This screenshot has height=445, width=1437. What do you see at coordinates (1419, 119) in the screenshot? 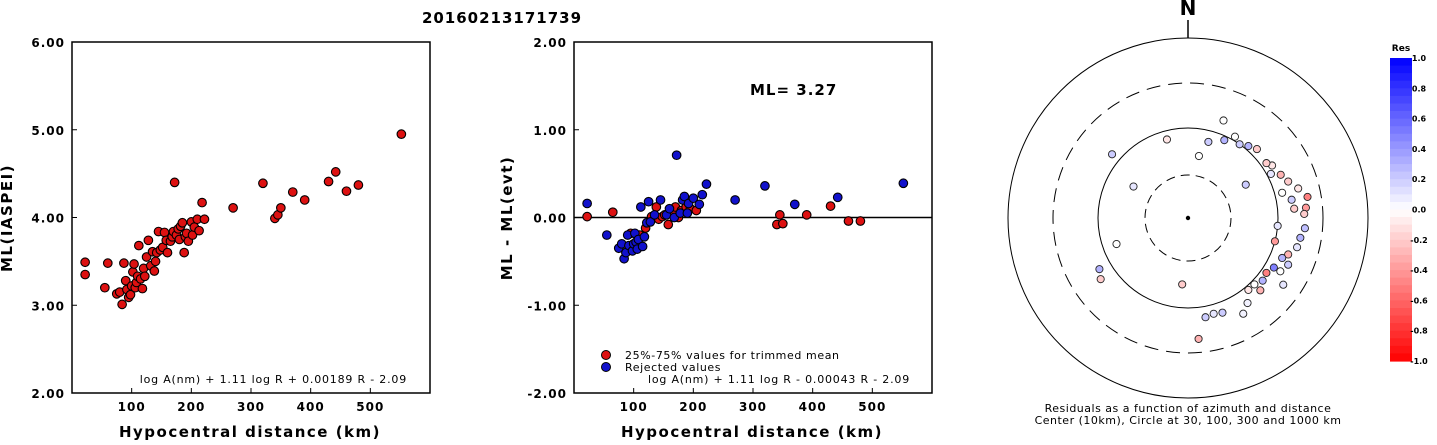
I see `colorbar-tick-label: 0.6` at bounding box center [1419, 119].